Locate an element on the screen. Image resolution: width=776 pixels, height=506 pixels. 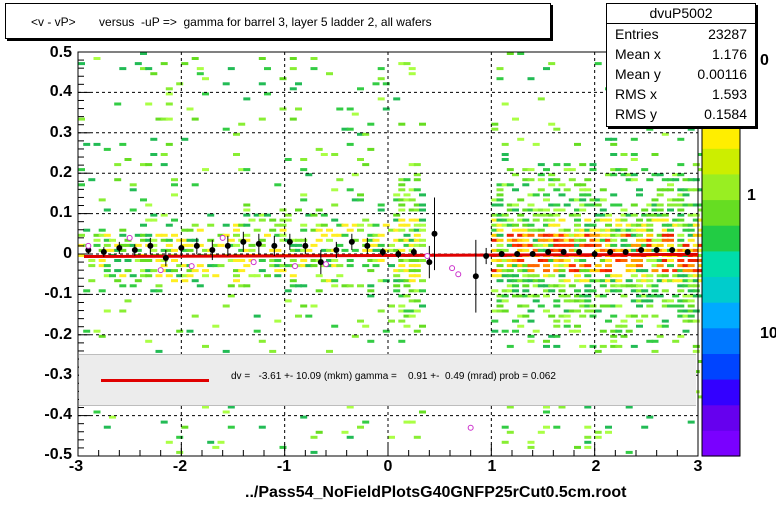
stats-row-rms-x: RMS x 1.593 is located at coordinates (681, 94).